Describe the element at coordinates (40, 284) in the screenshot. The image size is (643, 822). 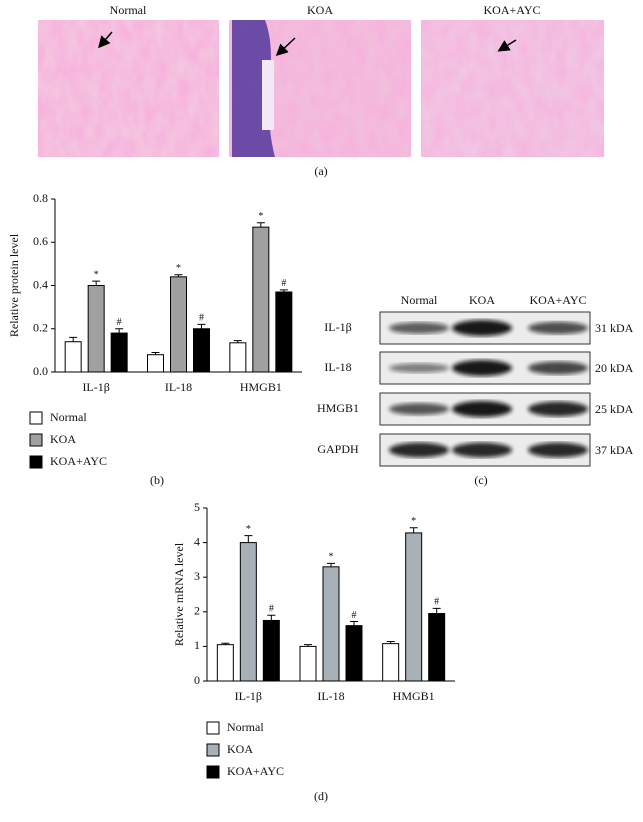
I see `y-tick-label: 0.4` at that location.